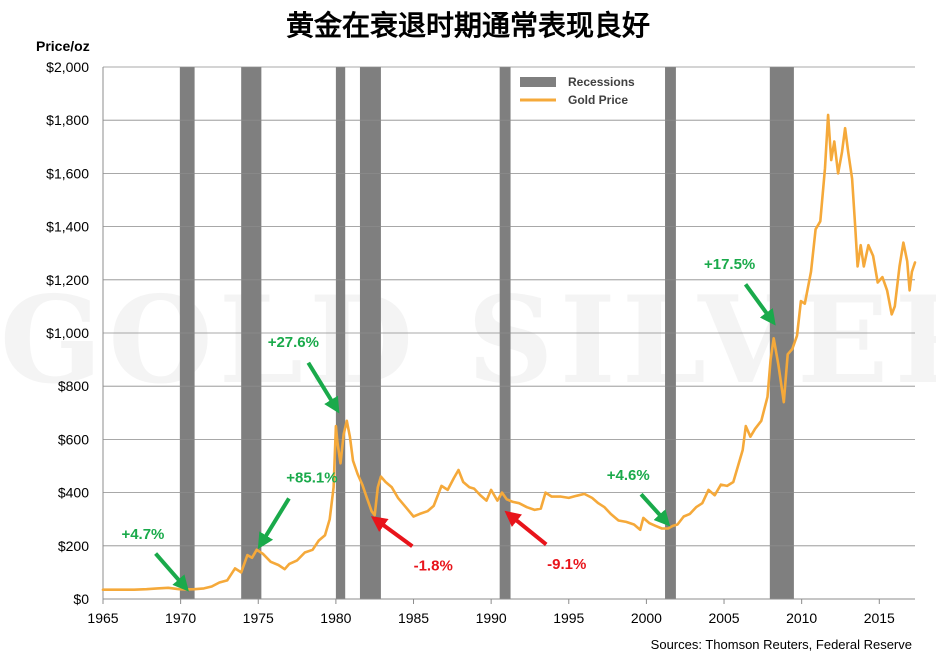 Image resolution: width=936 pixels, height=658 pixels. I want to click on x-tick-label: 2000, so click(646, 618).